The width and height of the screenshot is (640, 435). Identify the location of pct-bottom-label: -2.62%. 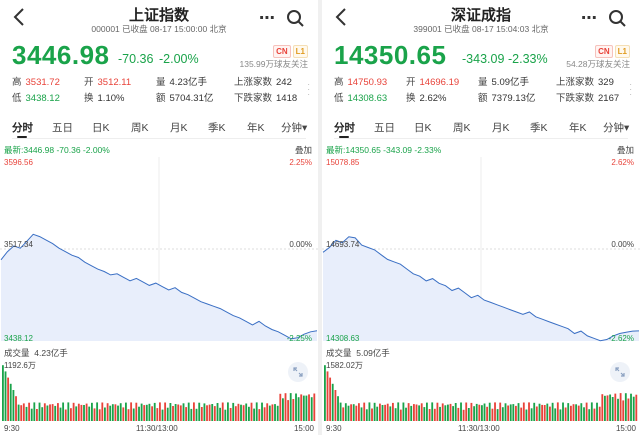
(621, 338).